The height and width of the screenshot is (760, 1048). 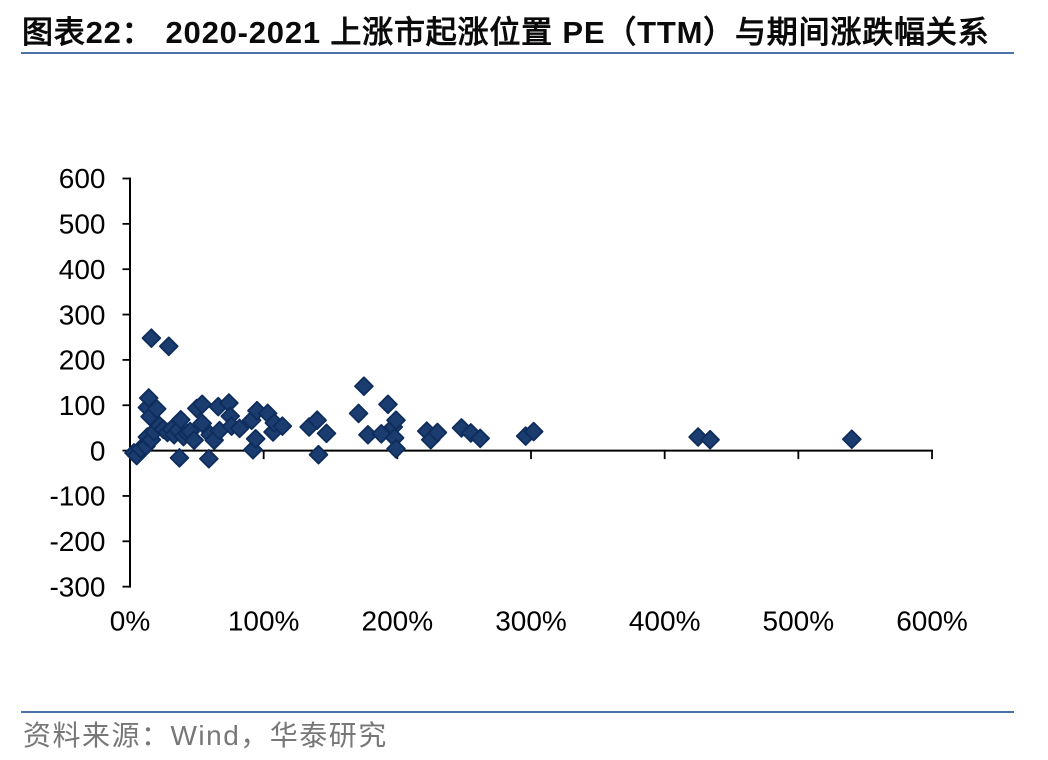 I want to click on y-tick-label: 100, so click(x=82, y=405).